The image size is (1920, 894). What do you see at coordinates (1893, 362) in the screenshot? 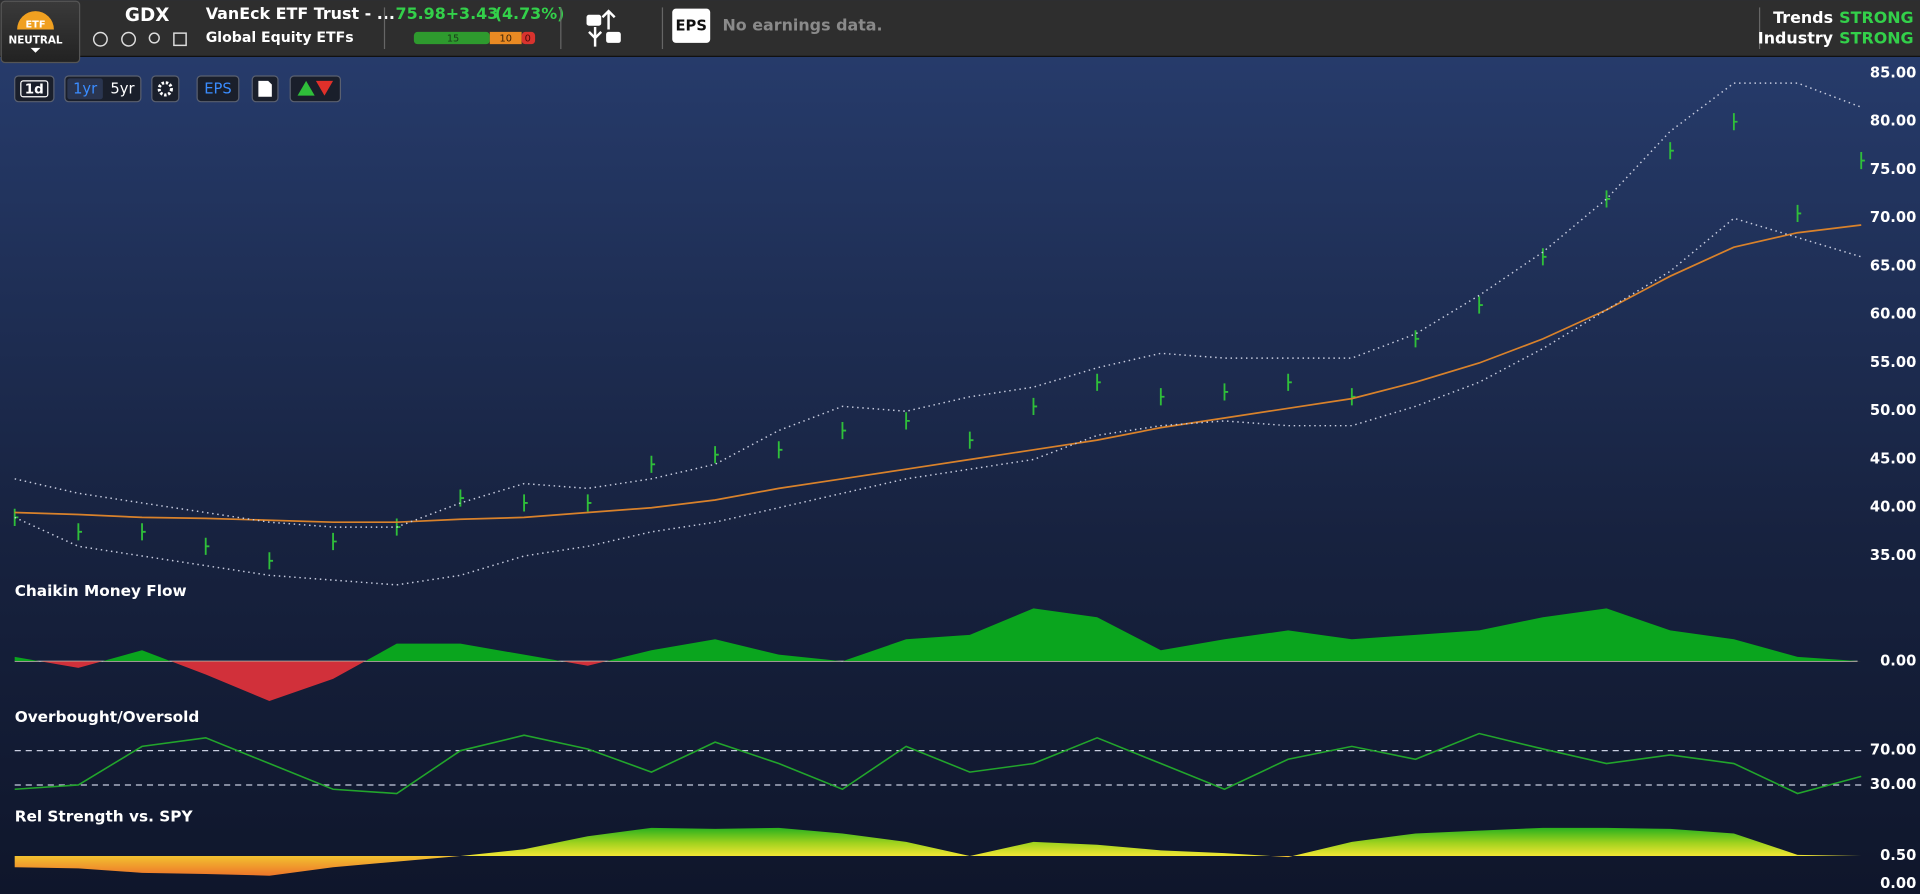
I see `y-tick-label: 55.00` at bounding box center [1893, 362].